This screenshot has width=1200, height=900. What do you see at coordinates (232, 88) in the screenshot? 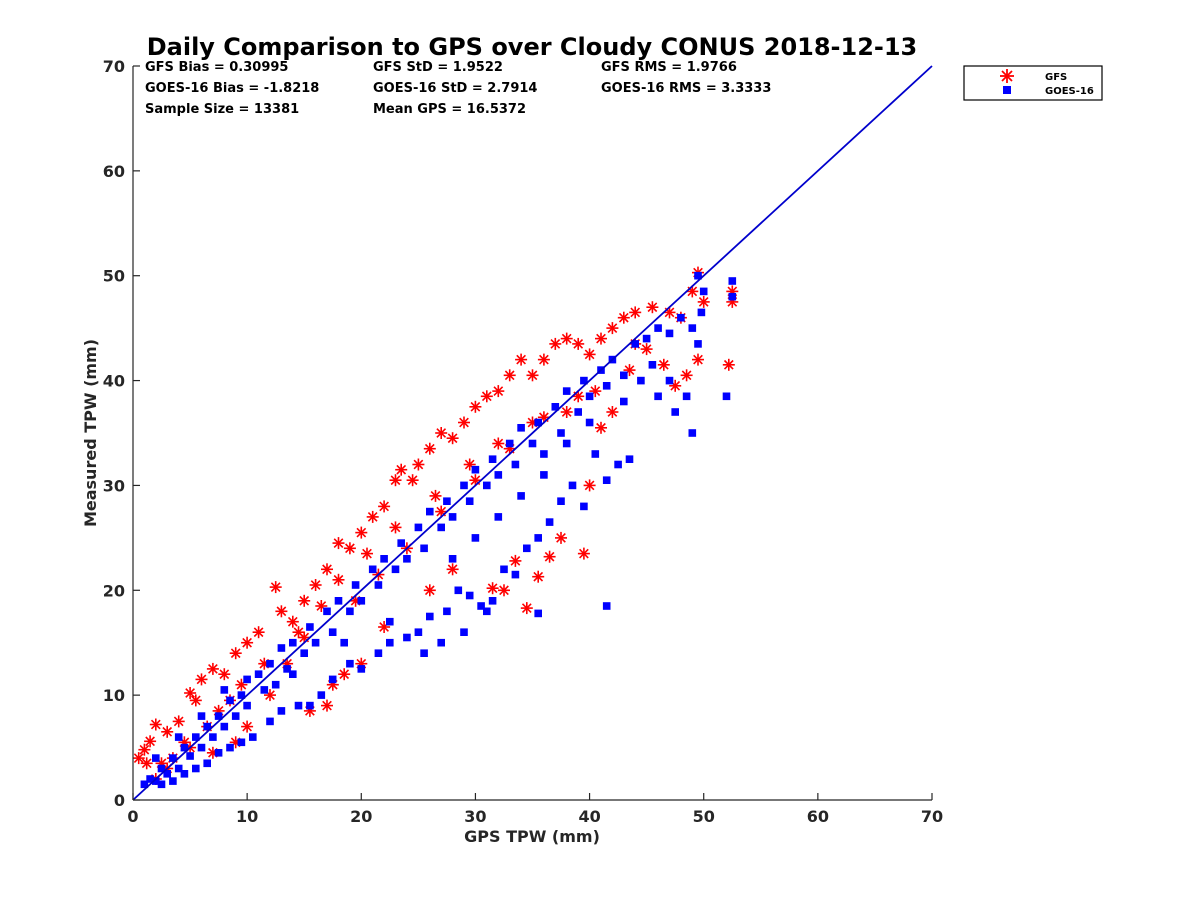
I see `stat-text: GOES-16 Bias = -1.8218` at bounding box center [232, 88].